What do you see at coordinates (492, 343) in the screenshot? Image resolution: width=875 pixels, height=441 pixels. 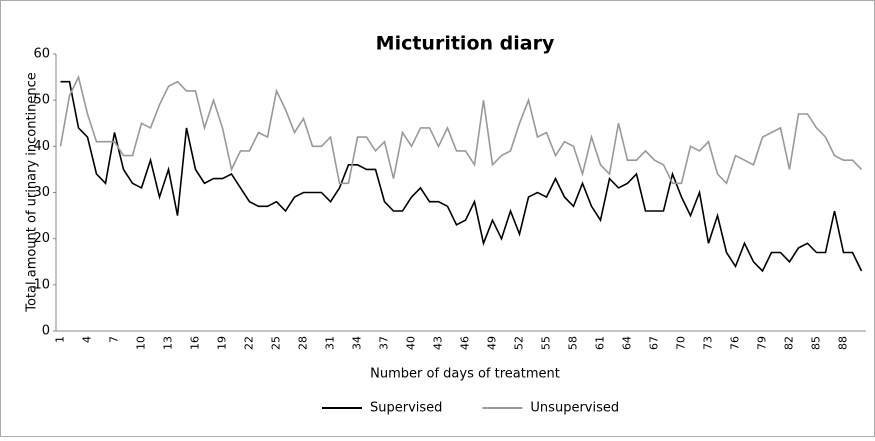 I see `x-tick-label: 49` at bounding box center [492, 343].